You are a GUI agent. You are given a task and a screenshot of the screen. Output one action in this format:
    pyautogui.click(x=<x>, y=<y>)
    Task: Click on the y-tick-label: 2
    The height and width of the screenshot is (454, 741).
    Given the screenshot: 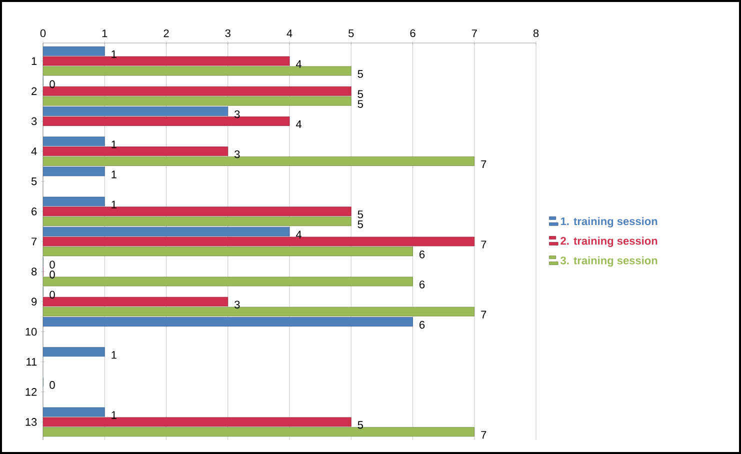 What is the action you would take?
    pyautogui.click(x=34, y=91)
    